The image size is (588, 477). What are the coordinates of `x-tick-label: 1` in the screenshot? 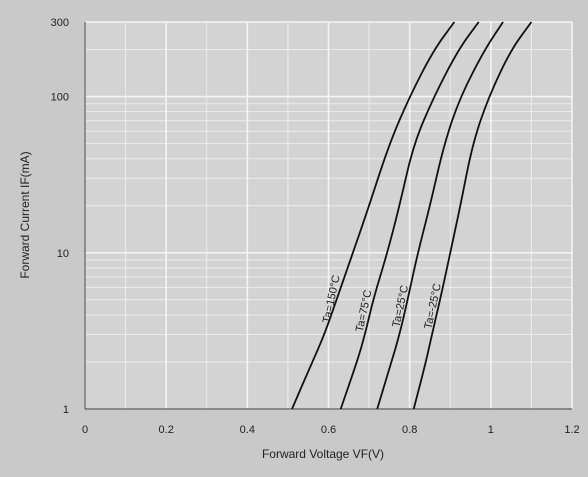 It's located at (491, 430).